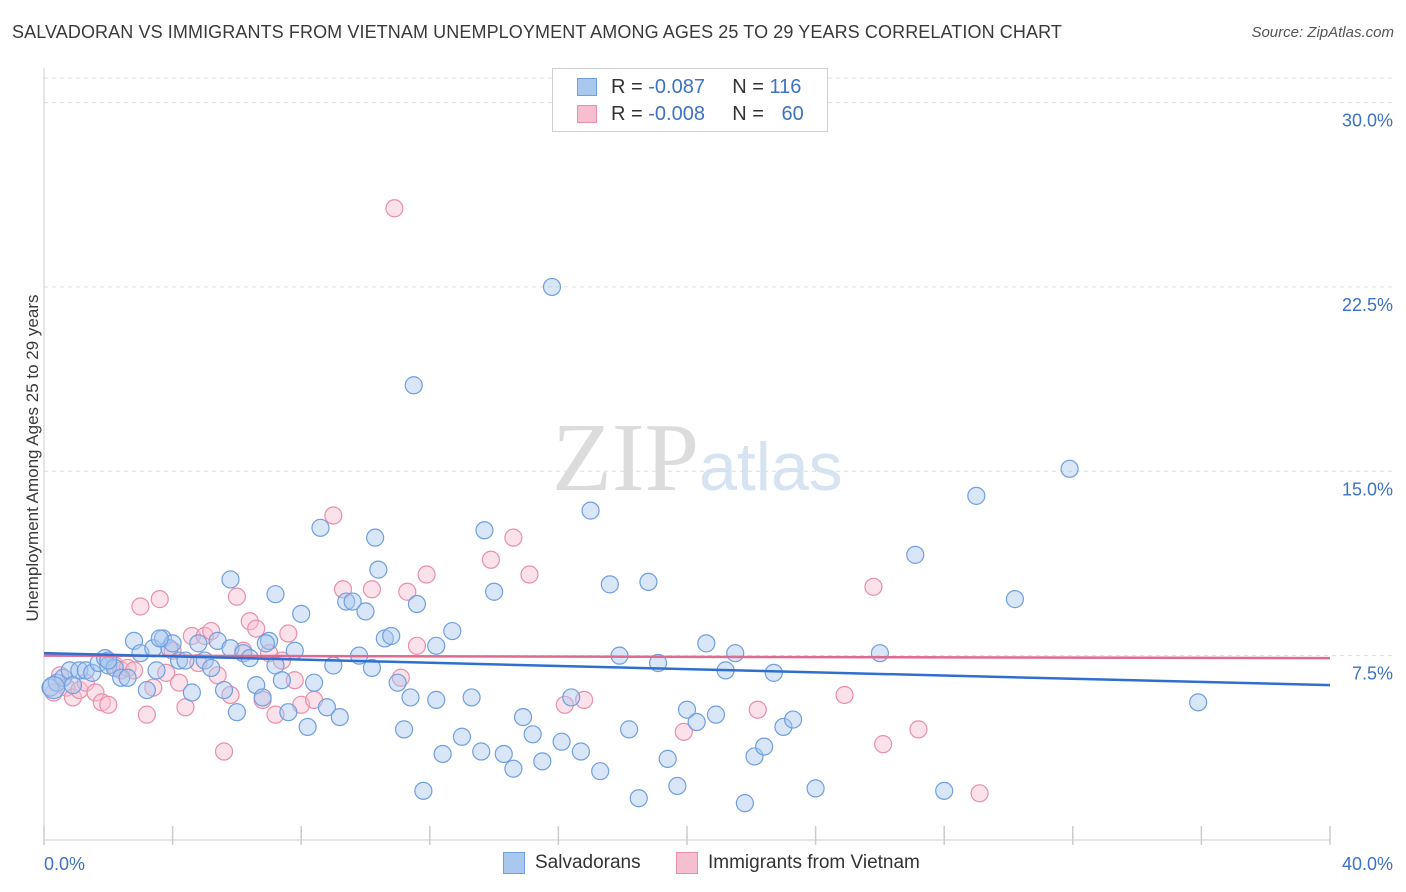 The height and width of the screenshot is (892, 1406). What do you see at coordinates (1372, 674) in the screenshot?
I see `y-tick-label: 7.5%` at bounding box center [1372, 674].